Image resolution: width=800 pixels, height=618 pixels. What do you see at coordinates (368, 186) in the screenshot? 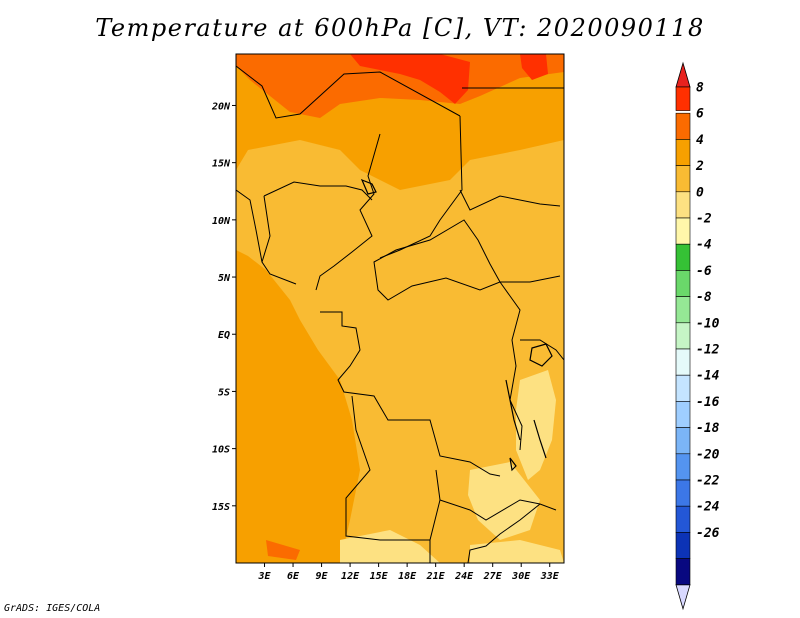
I see `lake-chad` at bounding box center [368, 186].